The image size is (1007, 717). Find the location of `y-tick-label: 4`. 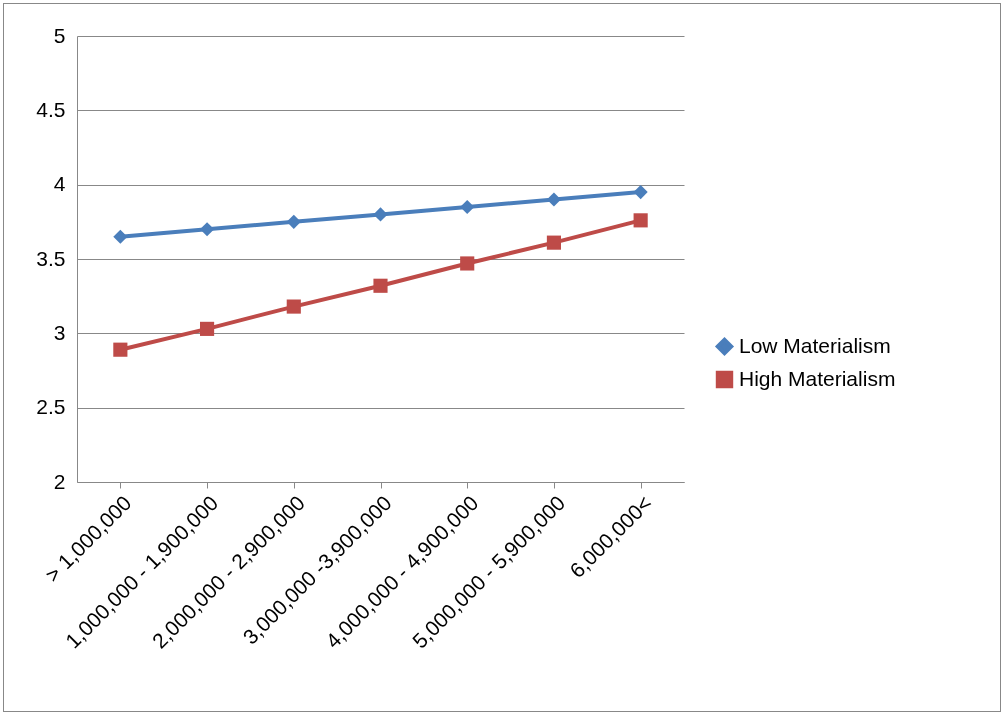

y-tick-label: 4 is located at coordinates (59, 184).